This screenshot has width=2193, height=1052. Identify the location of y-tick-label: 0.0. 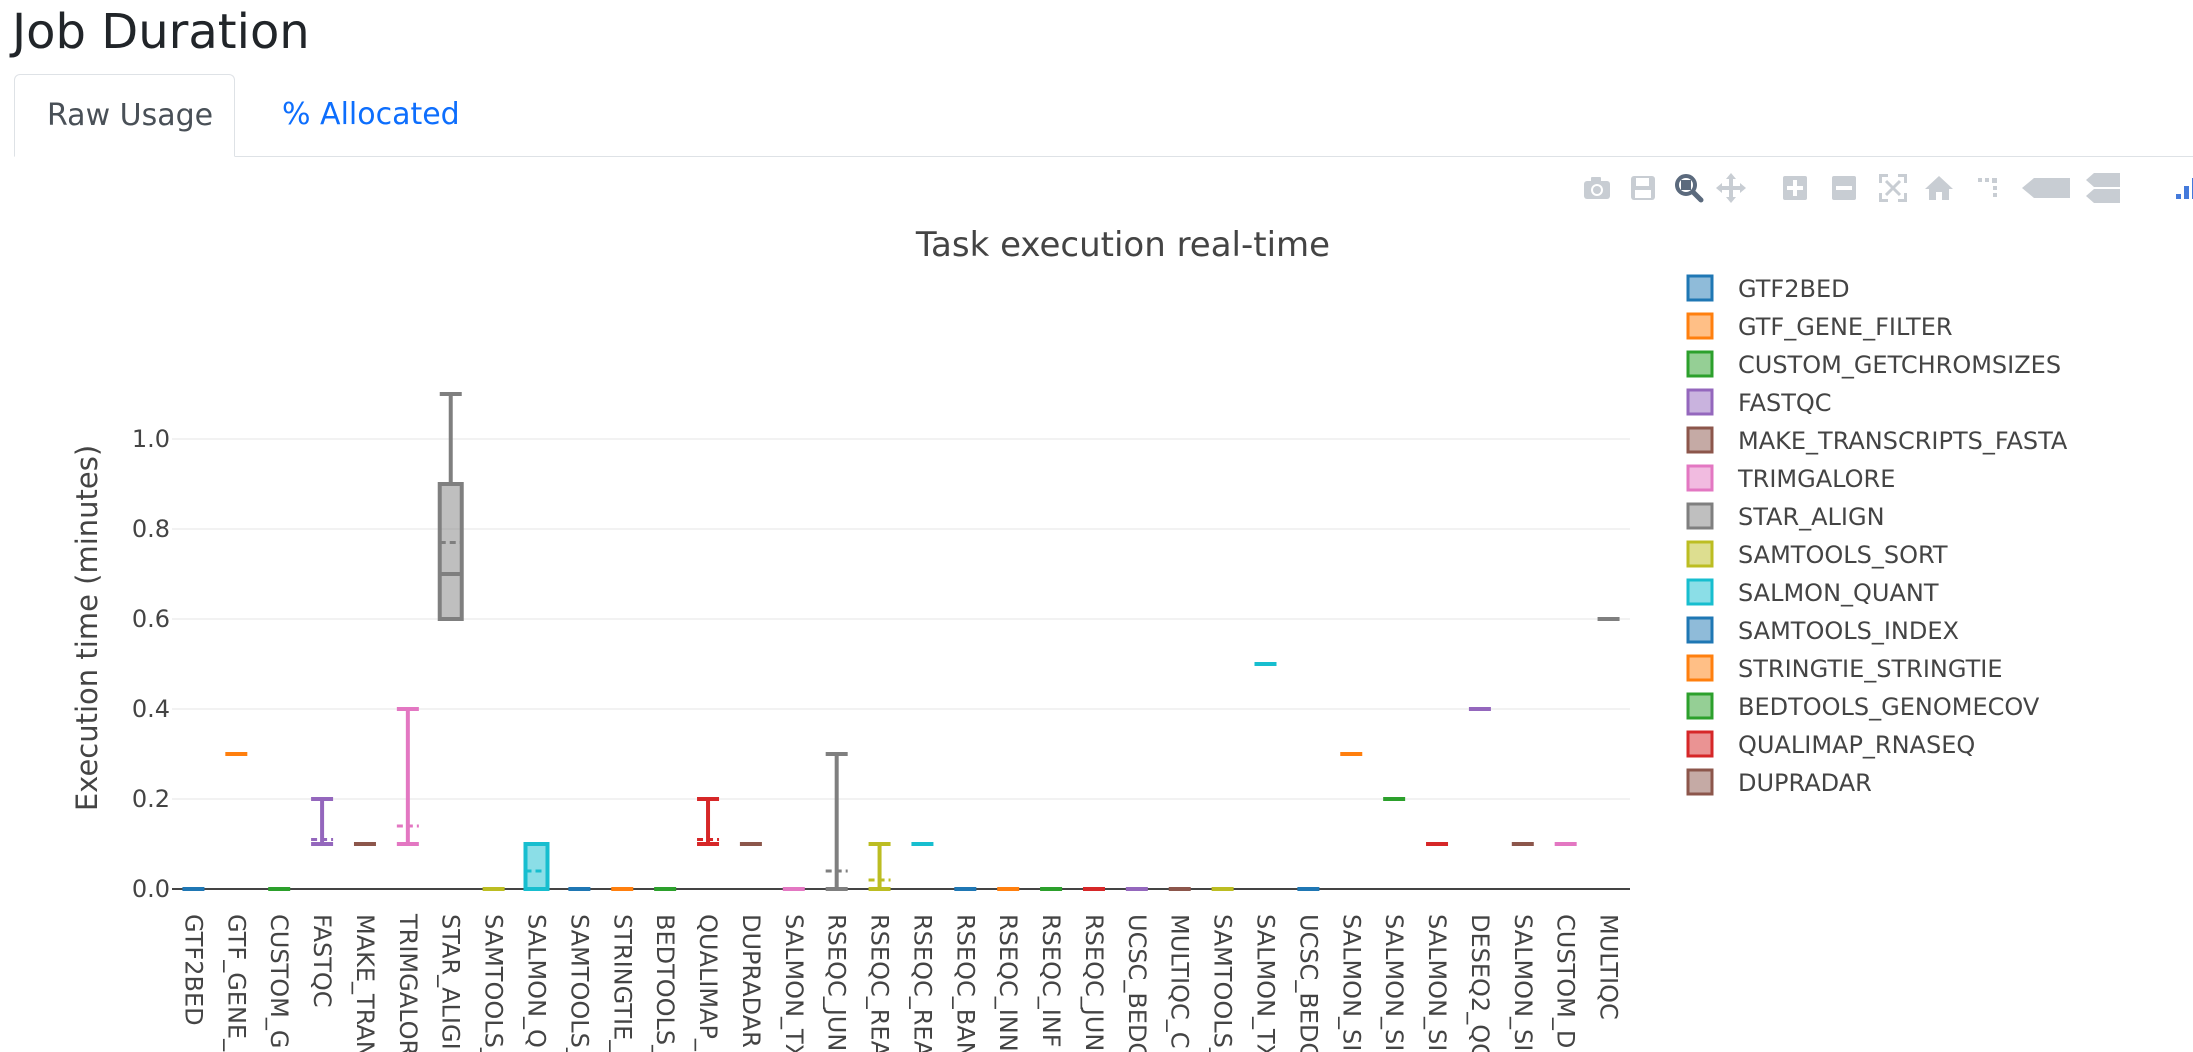
(151, 889).